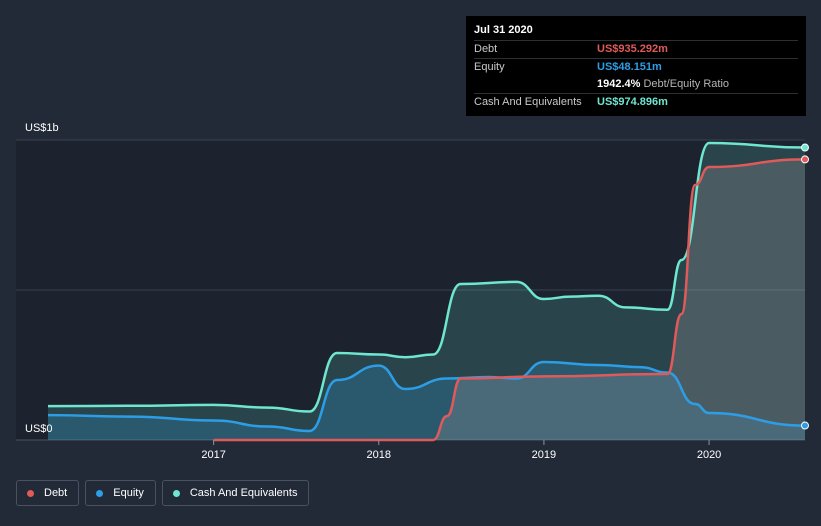 This screenshot has height=526, width=821. What do you see at coordinates (686, 84) in the screenshot?
I see `tooltip-ratio-suffix: Debt/Equity Ratio` at bounding box center [686, 84].